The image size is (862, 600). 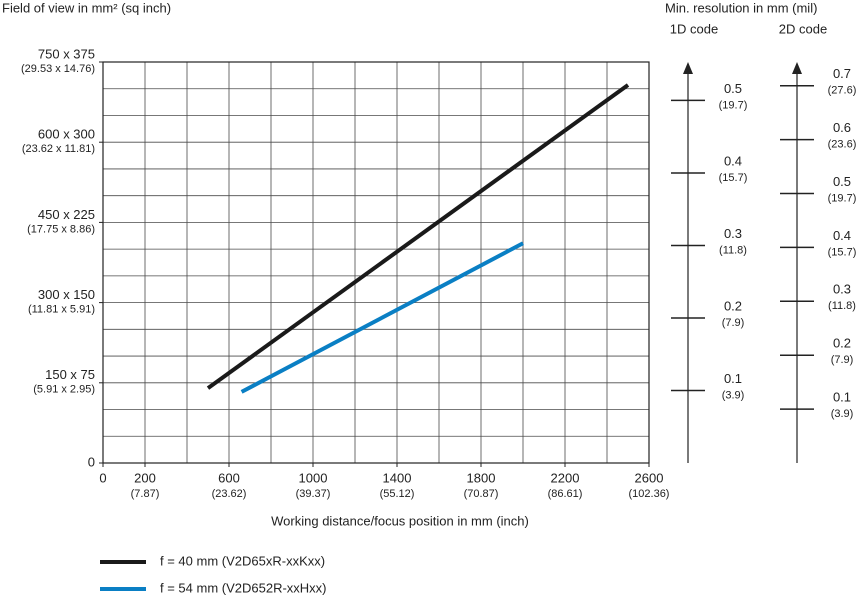 I want to click on x-tick-label: 1000, so click(x=313, y=477).